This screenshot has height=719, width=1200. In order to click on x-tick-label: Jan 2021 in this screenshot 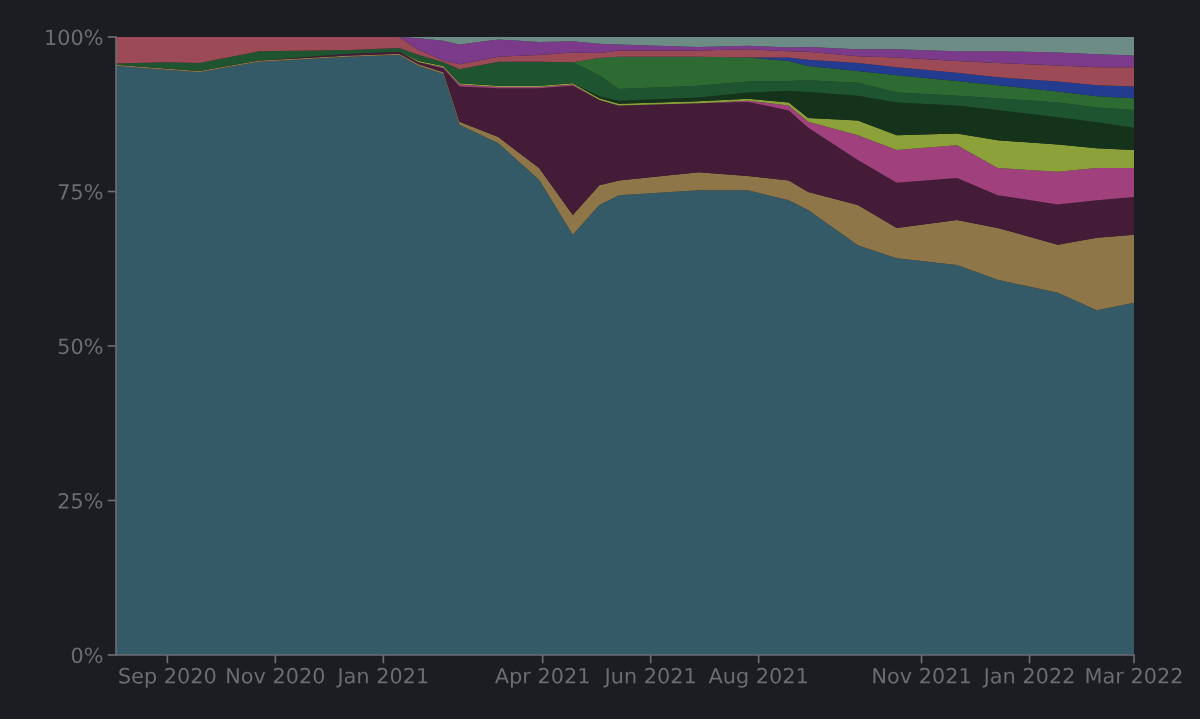, I will do `click(382, 677)`.